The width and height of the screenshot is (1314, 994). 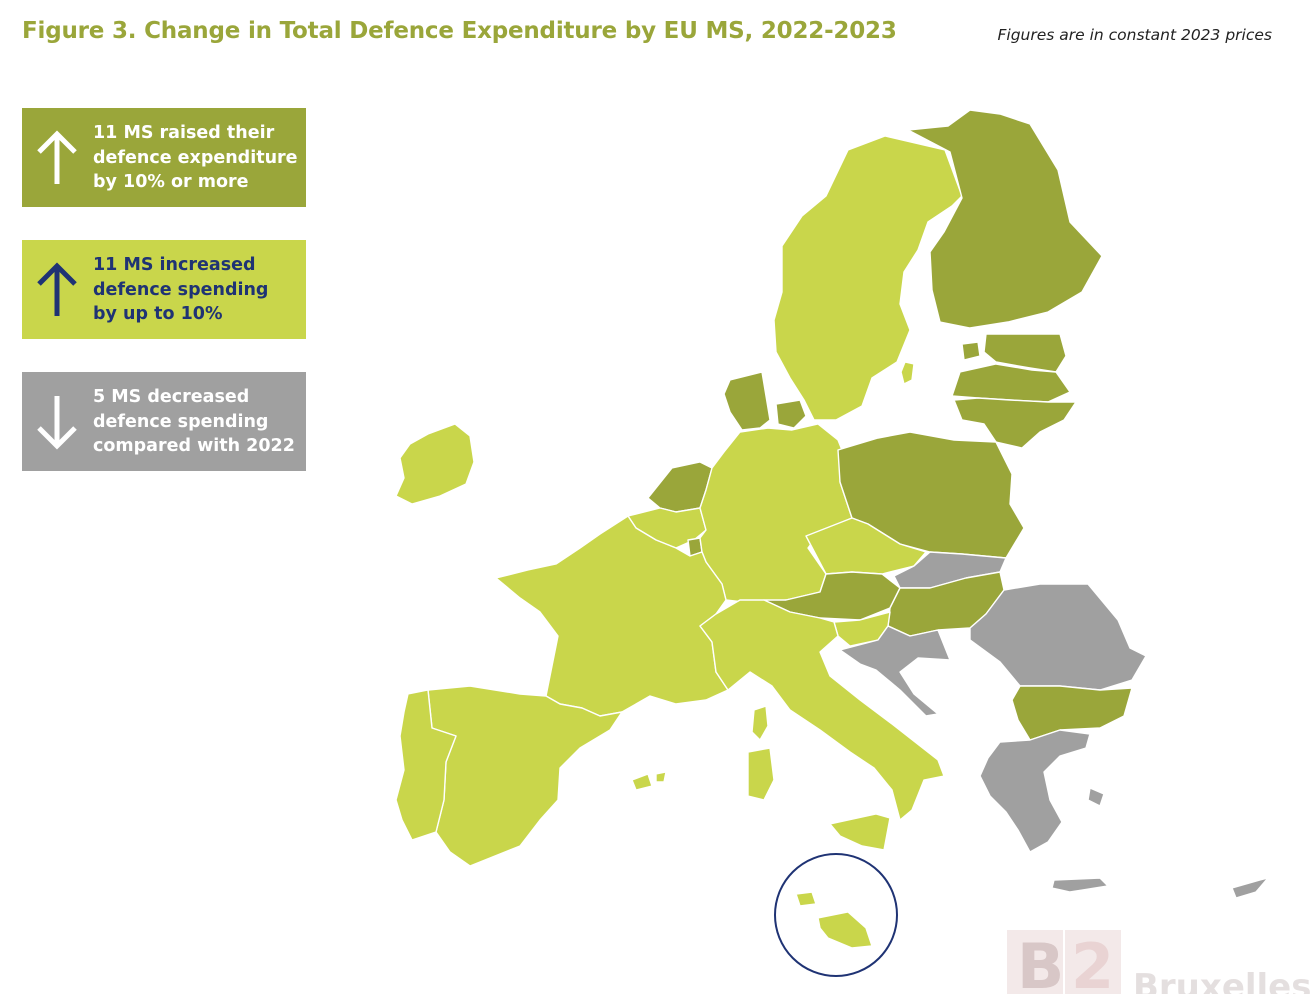 I want to click on svg-text: Bruxelles, so click(x=1222, y=980).